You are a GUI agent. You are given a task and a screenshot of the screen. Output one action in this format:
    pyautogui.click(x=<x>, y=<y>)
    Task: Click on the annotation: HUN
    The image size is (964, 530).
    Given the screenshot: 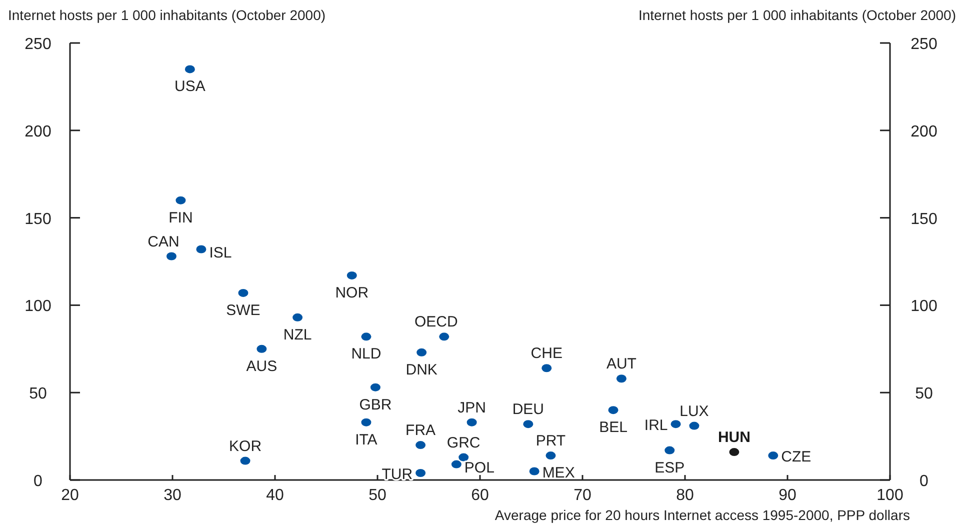 What is the action you would take?
    pyautogui.click(x=734, y=437)
    